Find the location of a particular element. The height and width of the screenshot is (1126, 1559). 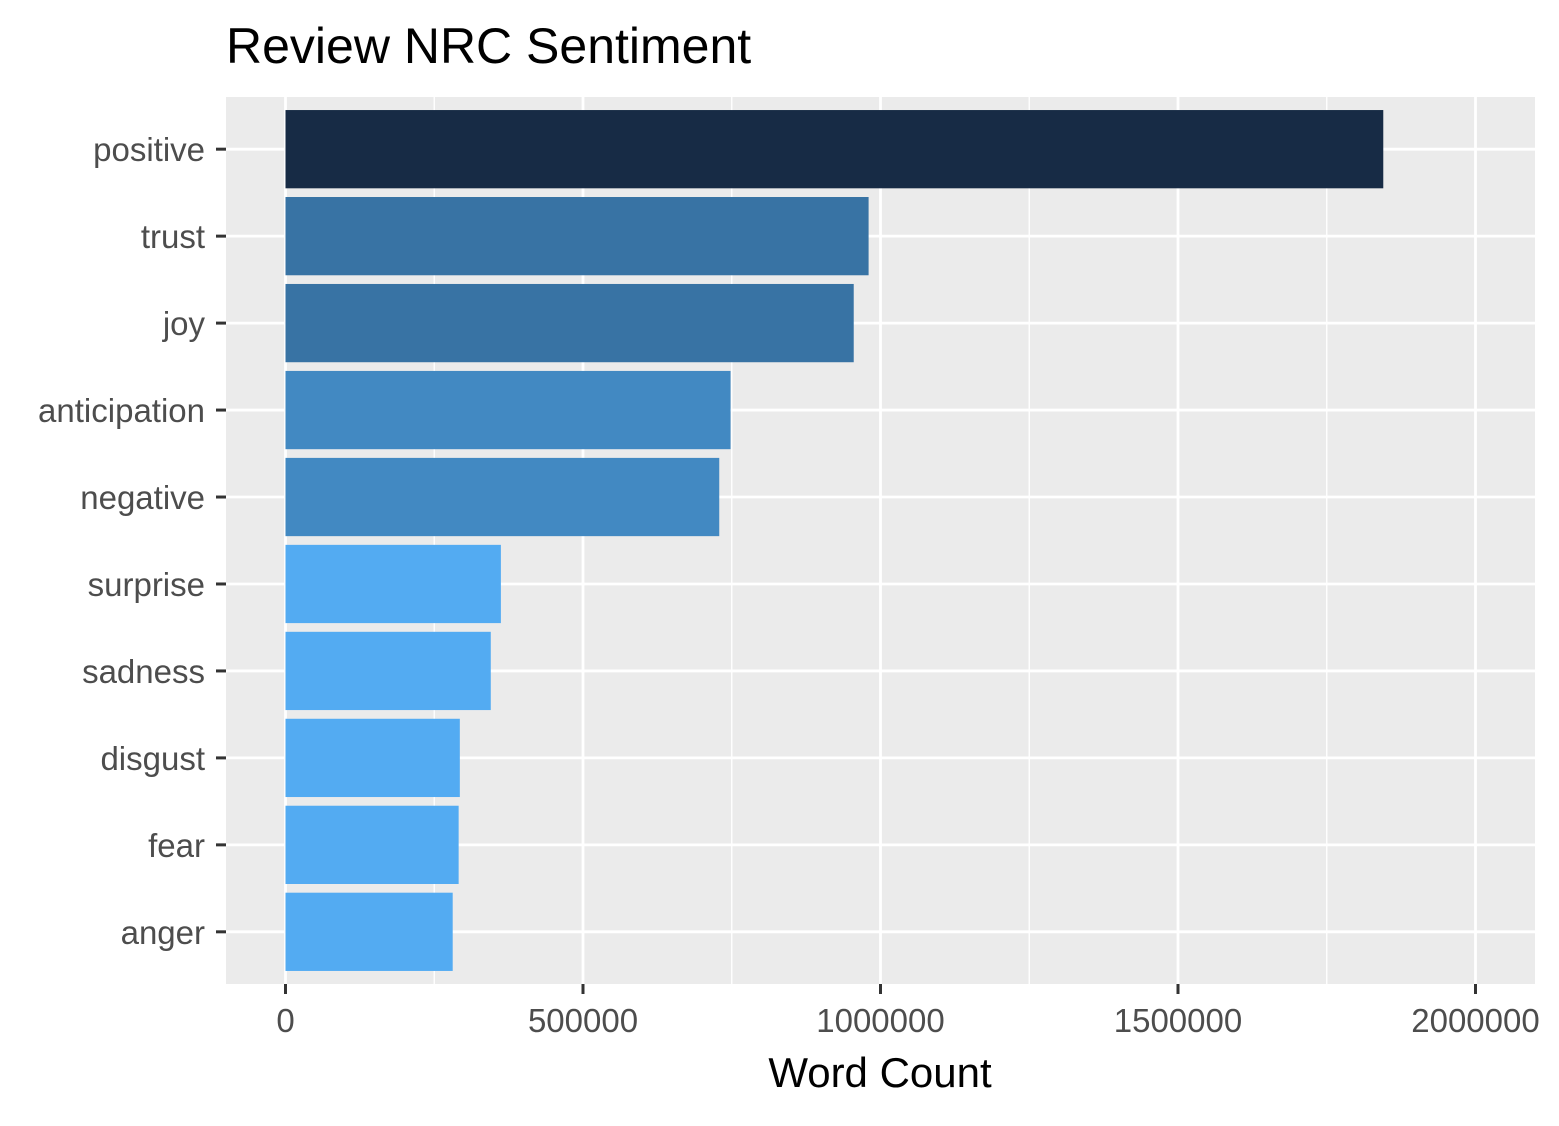

x-tick-label: 1500000 is located at coordinates (1178, 1020).